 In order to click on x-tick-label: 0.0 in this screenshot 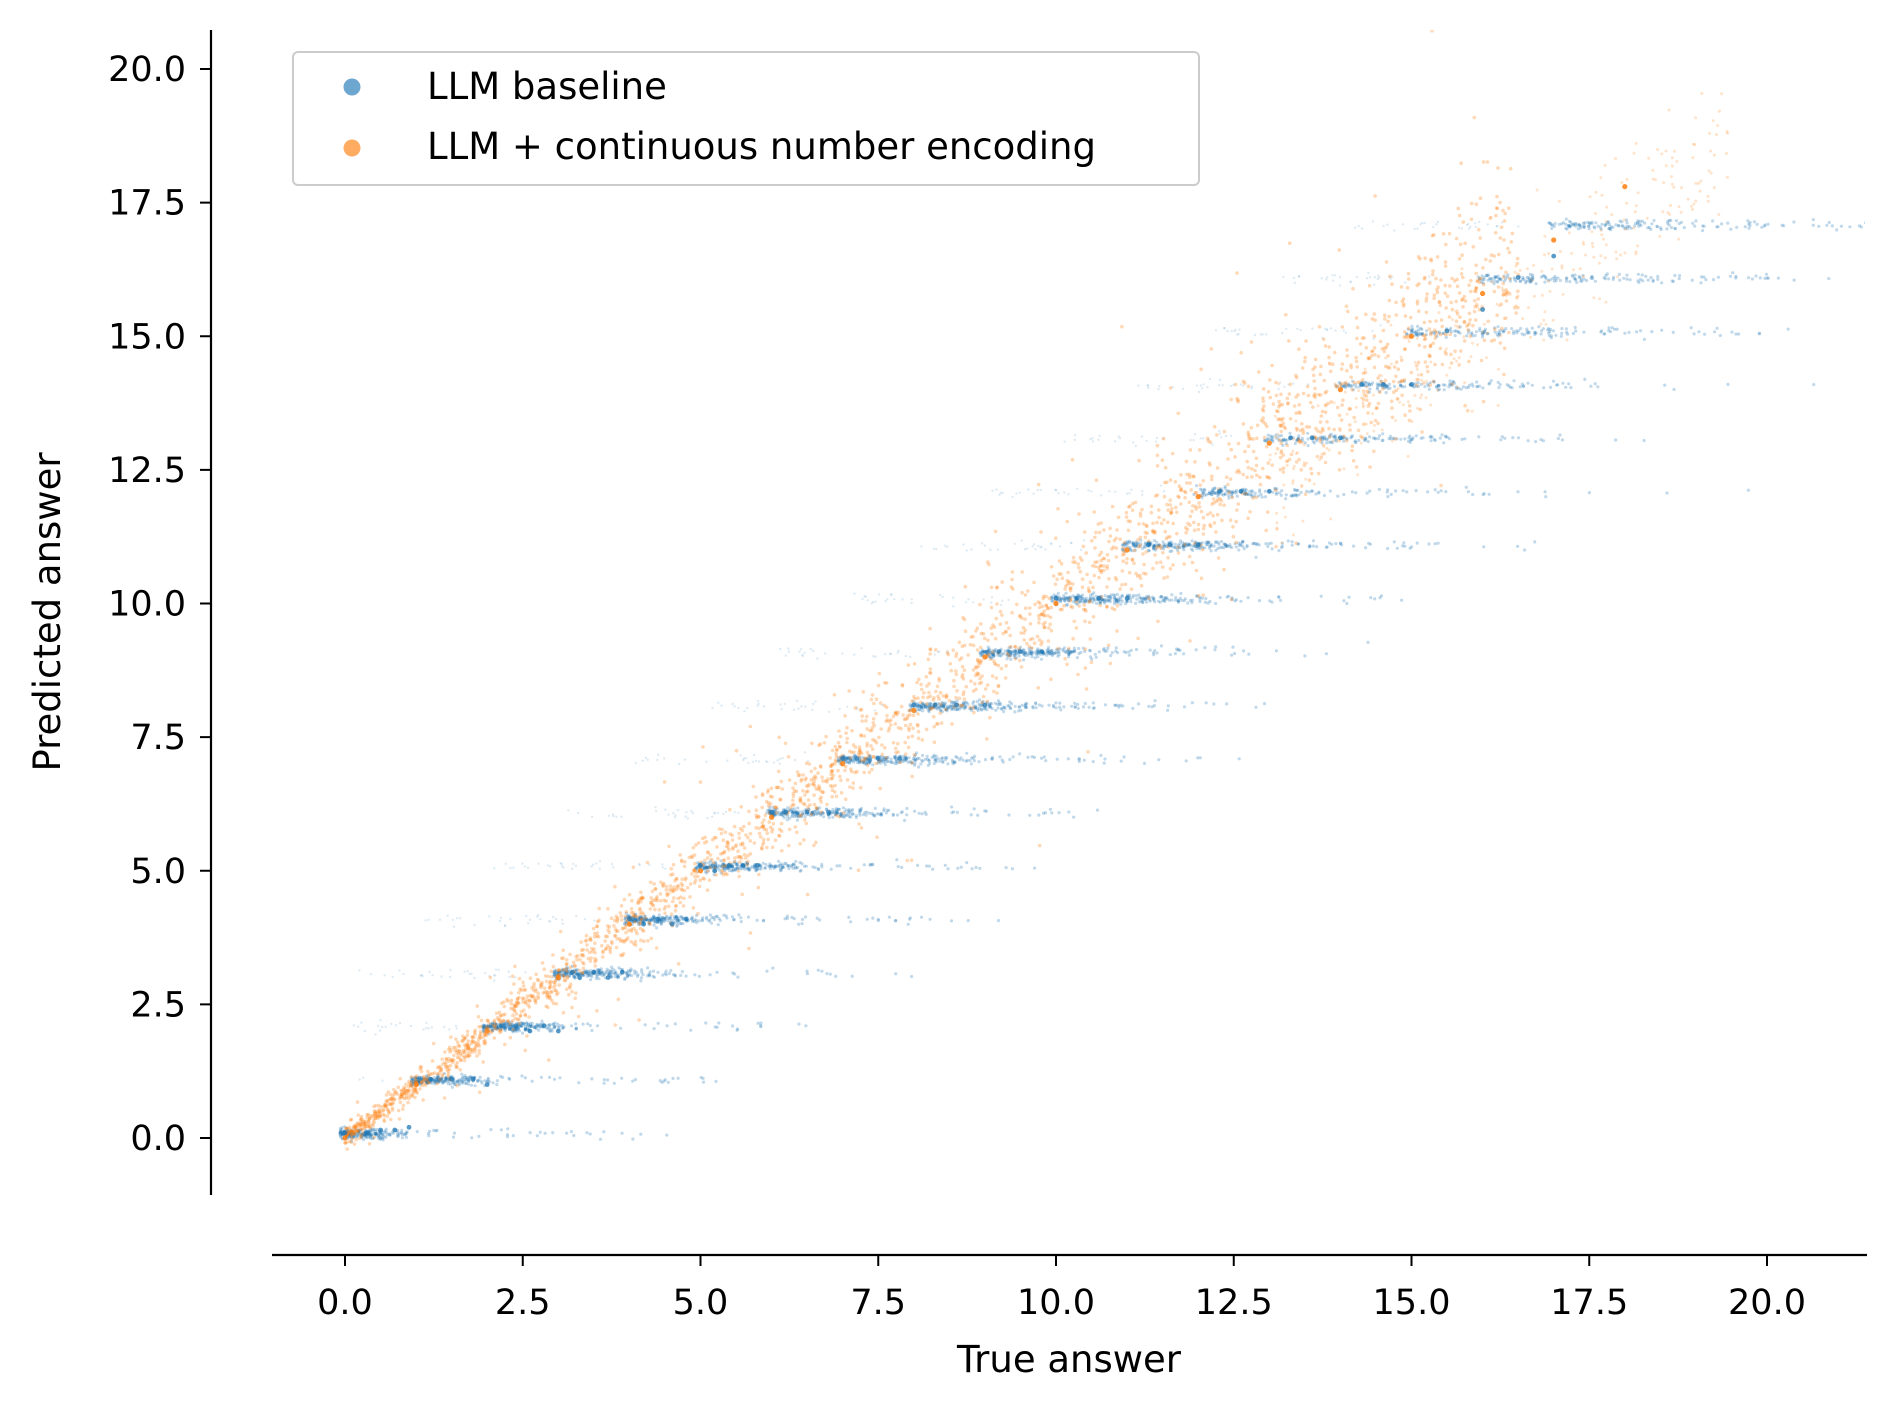, I will do `click(345, 1303)`.